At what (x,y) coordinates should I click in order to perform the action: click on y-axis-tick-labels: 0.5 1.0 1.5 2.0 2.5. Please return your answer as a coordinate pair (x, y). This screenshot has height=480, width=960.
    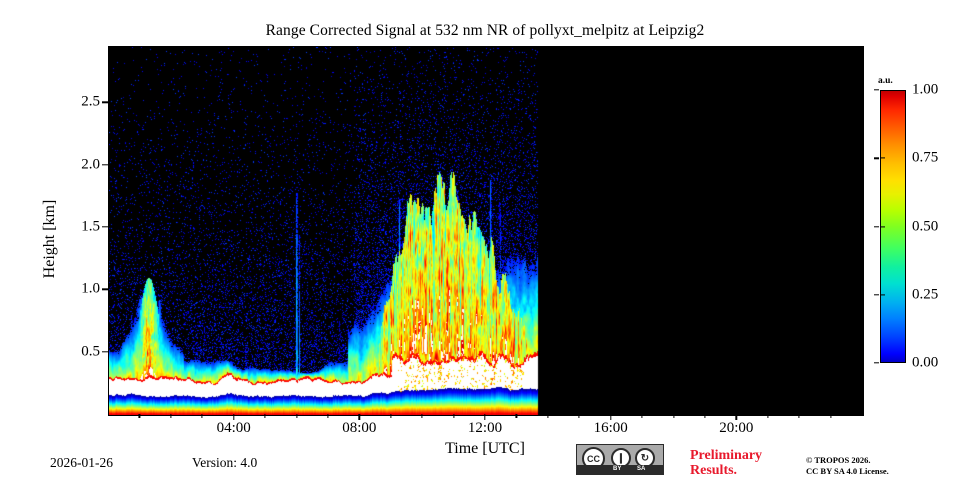
    Looking at the image, I should click on (74, 230).